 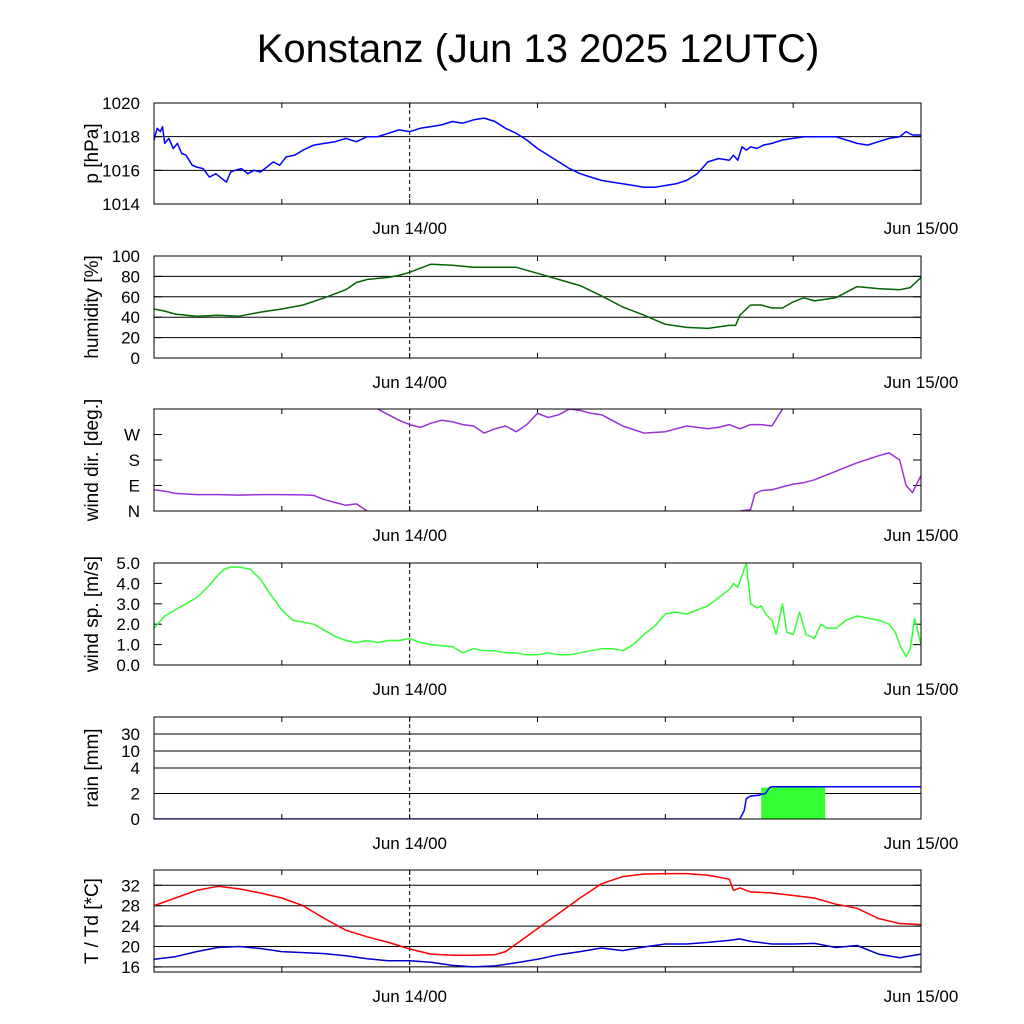 I want to click on y-tick-label: 32, so click(x=130, y=885).